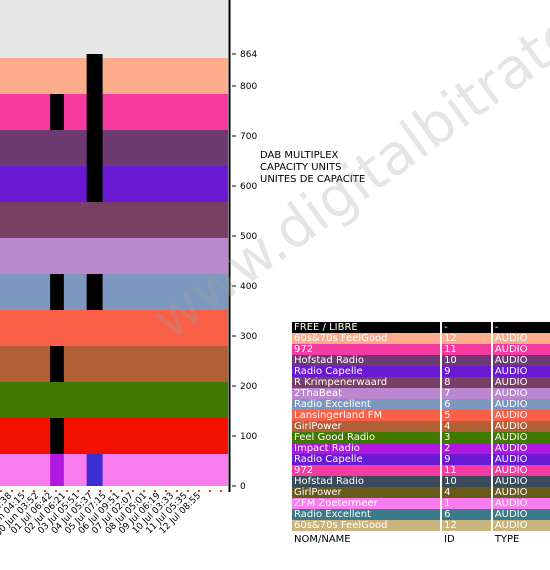 This screenshot has height=570, width=550. What do you see at coordinates (248, 337) in the screenshot?
I see `y-tick-label-3: 300` at bounding box center [248, 337].